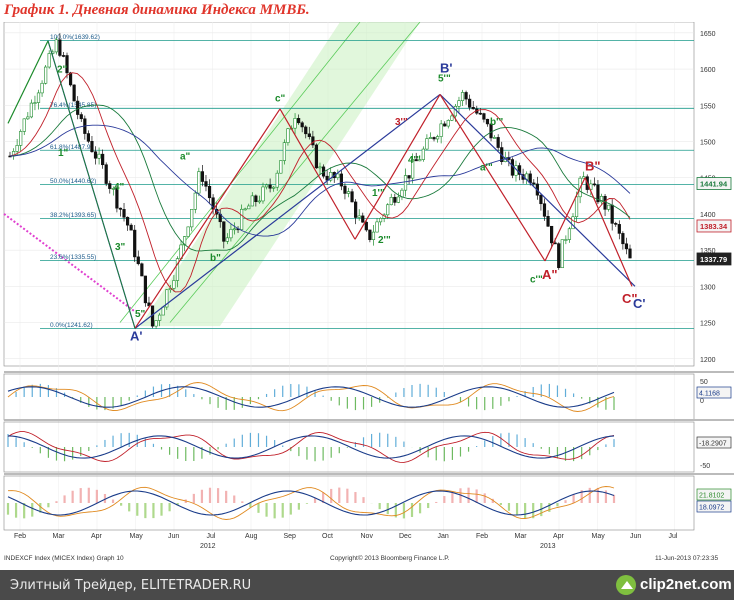 The height and width of the screenshot is (600, 734). I want to click on fib-label: 100.0%(1639.62), so click(75, 37).